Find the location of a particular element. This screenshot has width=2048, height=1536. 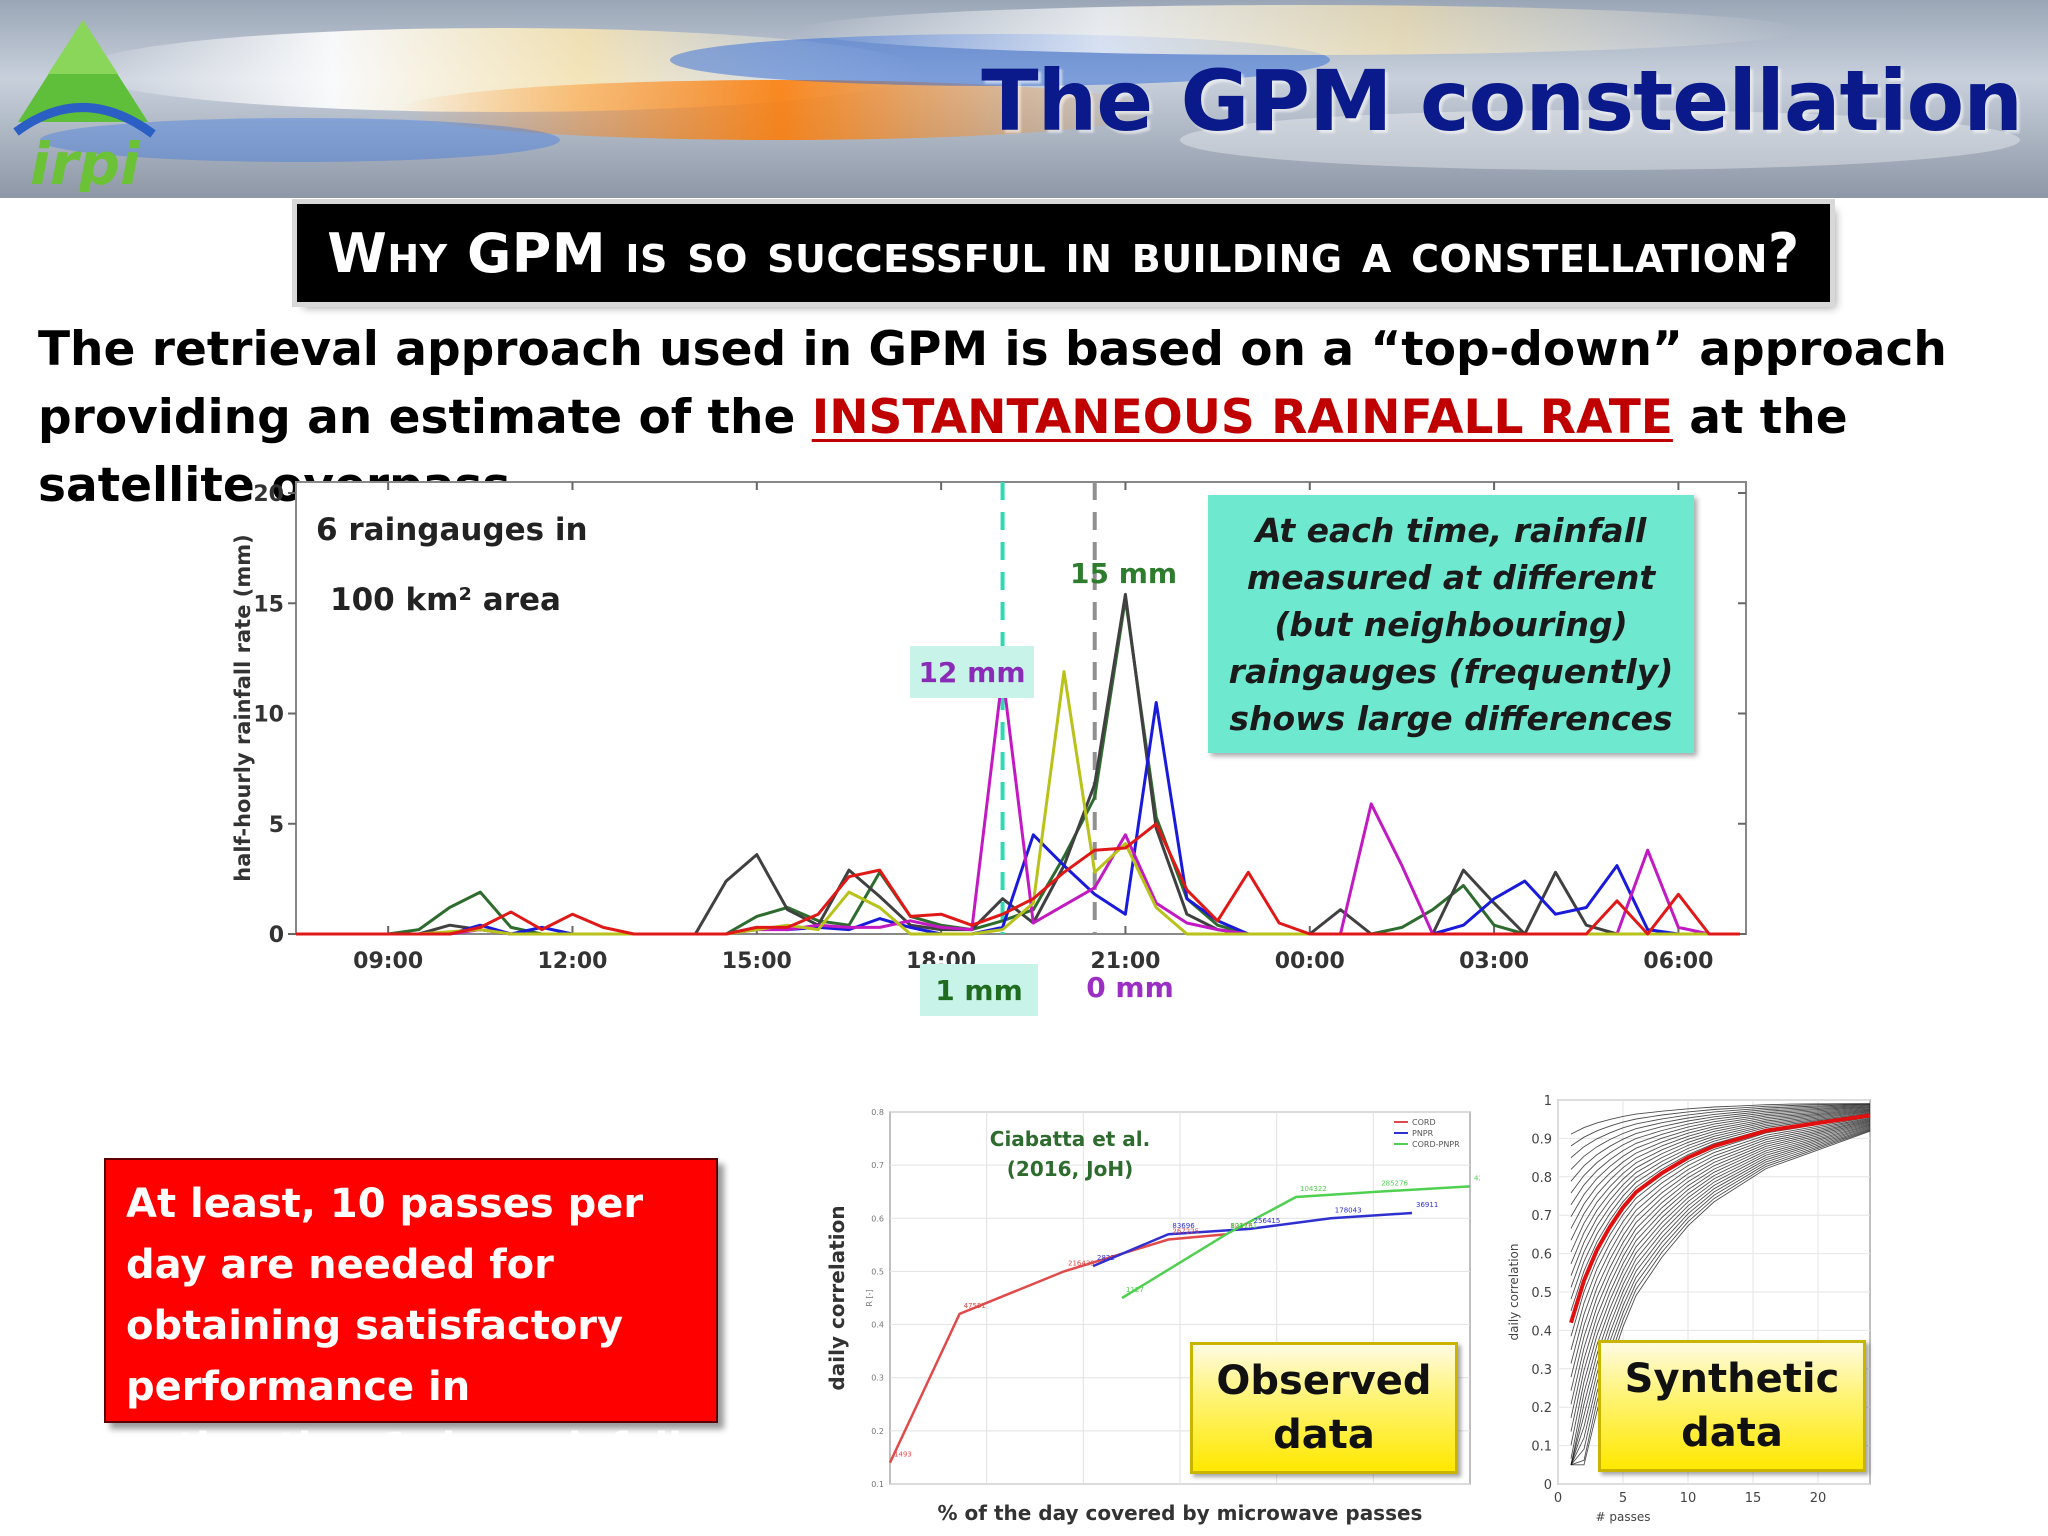

x-axis-label: # passes is located at coordinates (1623, 1517).